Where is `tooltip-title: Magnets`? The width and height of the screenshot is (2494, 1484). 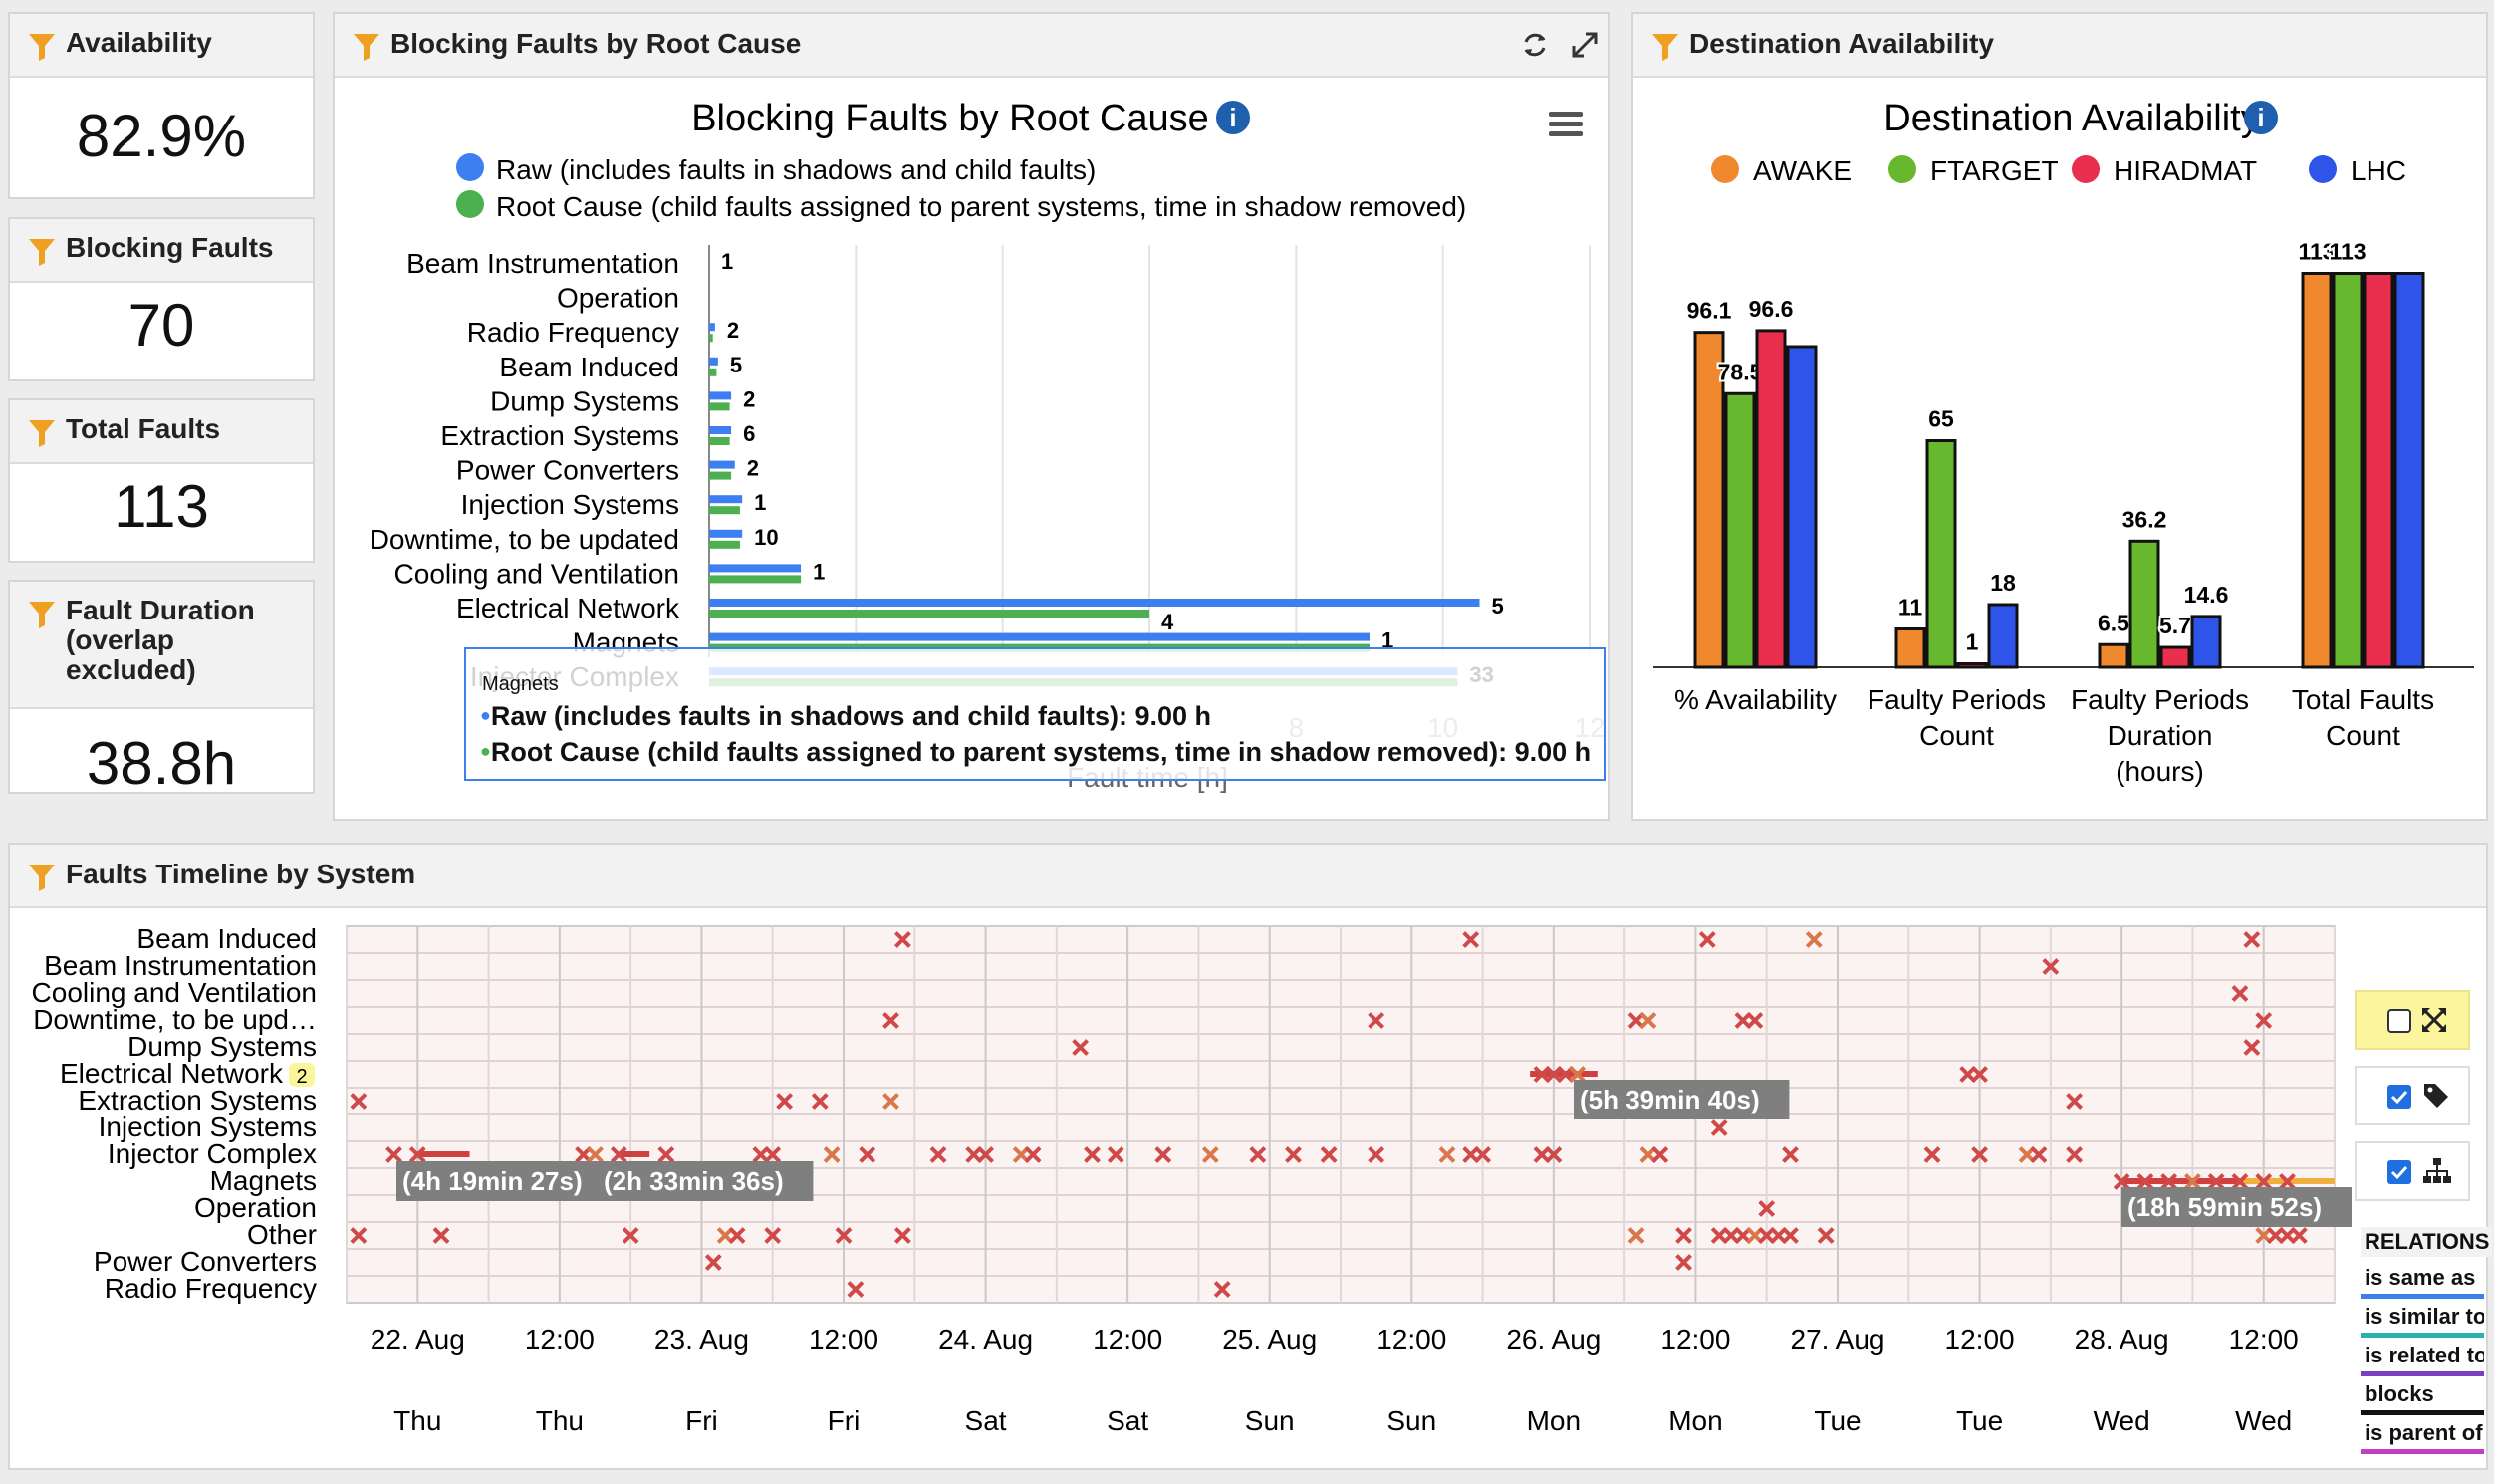 tooltip-title: Magnets is located at coordinates (520, 684).